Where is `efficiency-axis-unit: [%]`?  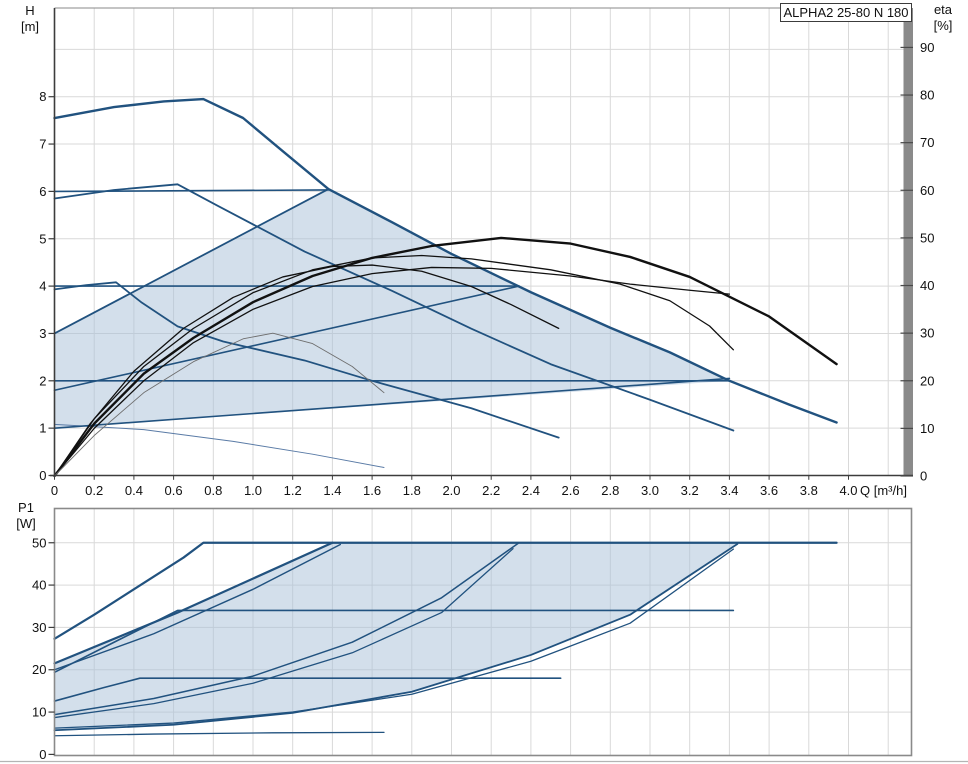 efficiency-axis-unit: [%] is located at coordinates (943, 25).